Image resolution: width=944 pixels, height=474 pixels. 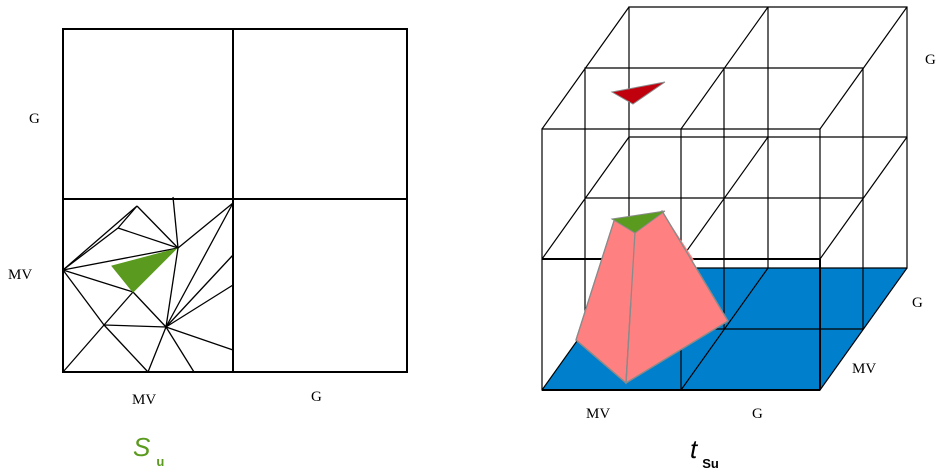 I want to click on pink-frustum, so click(x=652, y=297).